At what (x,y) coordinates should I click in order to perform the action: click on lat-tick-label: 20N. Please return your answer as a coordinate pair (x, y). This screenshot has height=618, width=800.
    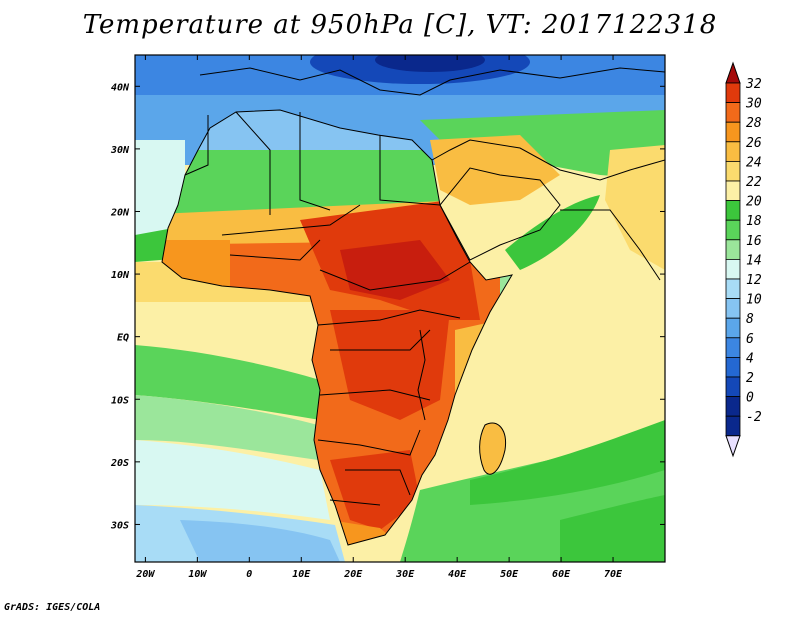
    Looking at the image, I should click on (120, 212).